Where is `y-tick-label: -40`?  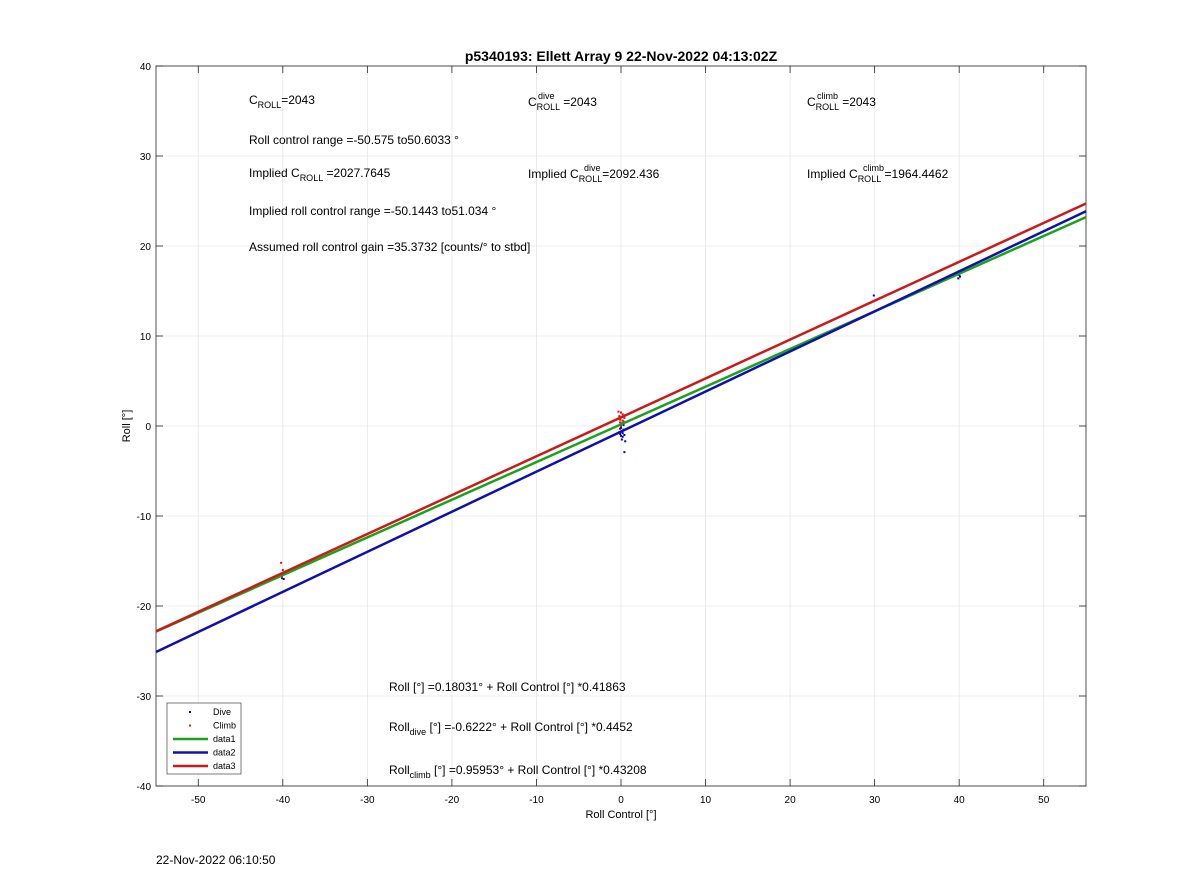 y-tick-label: -40 is located at coordinates (144, 787).